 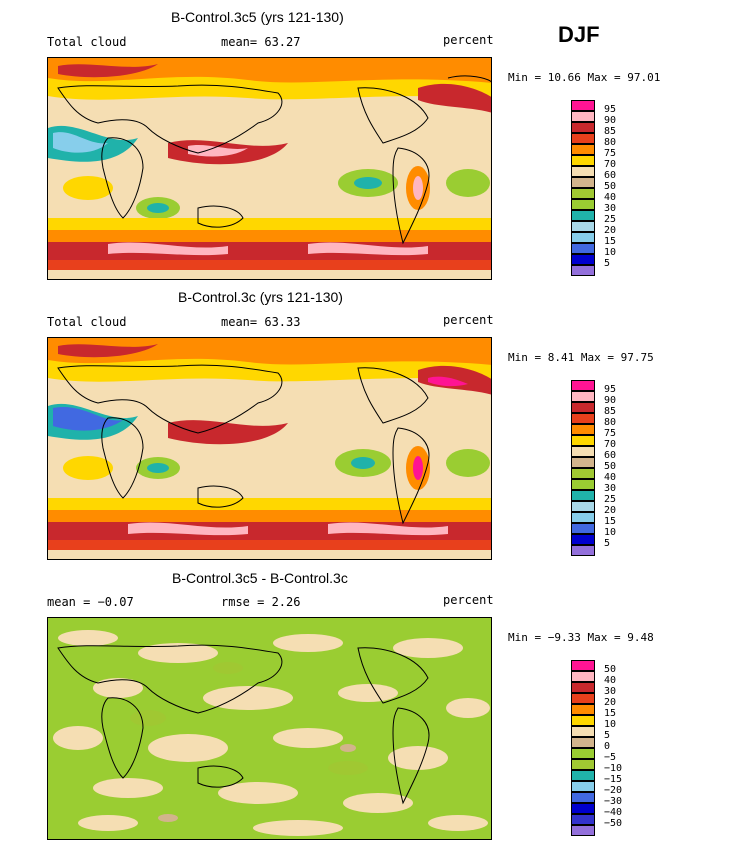 I want to click on legend-1-label: 60, so click(x=610, y=175).